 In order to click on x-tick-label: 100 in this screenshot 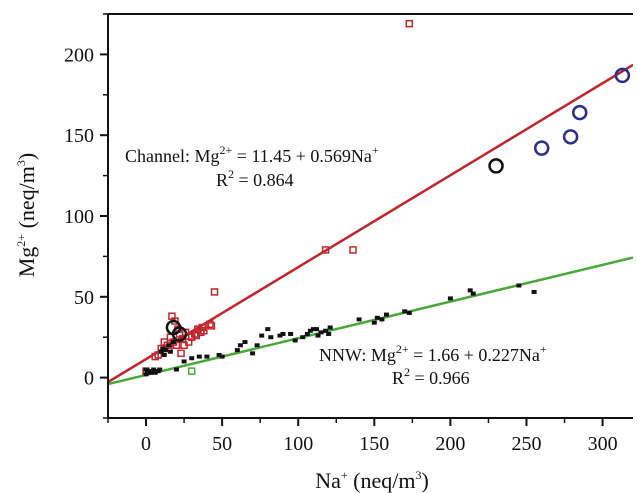, I will do `click(298, 444)`.